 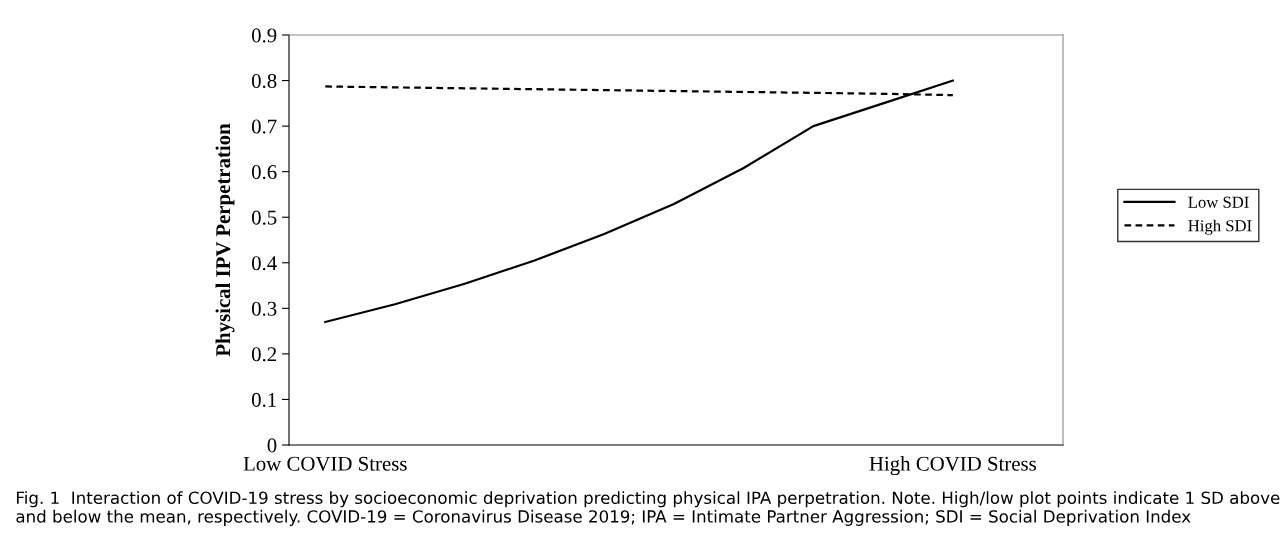 What do you see at coordinates (264, 308) in the screenshot?
I see `y-tick-label: 0.3` at bounding box center [264, 308].